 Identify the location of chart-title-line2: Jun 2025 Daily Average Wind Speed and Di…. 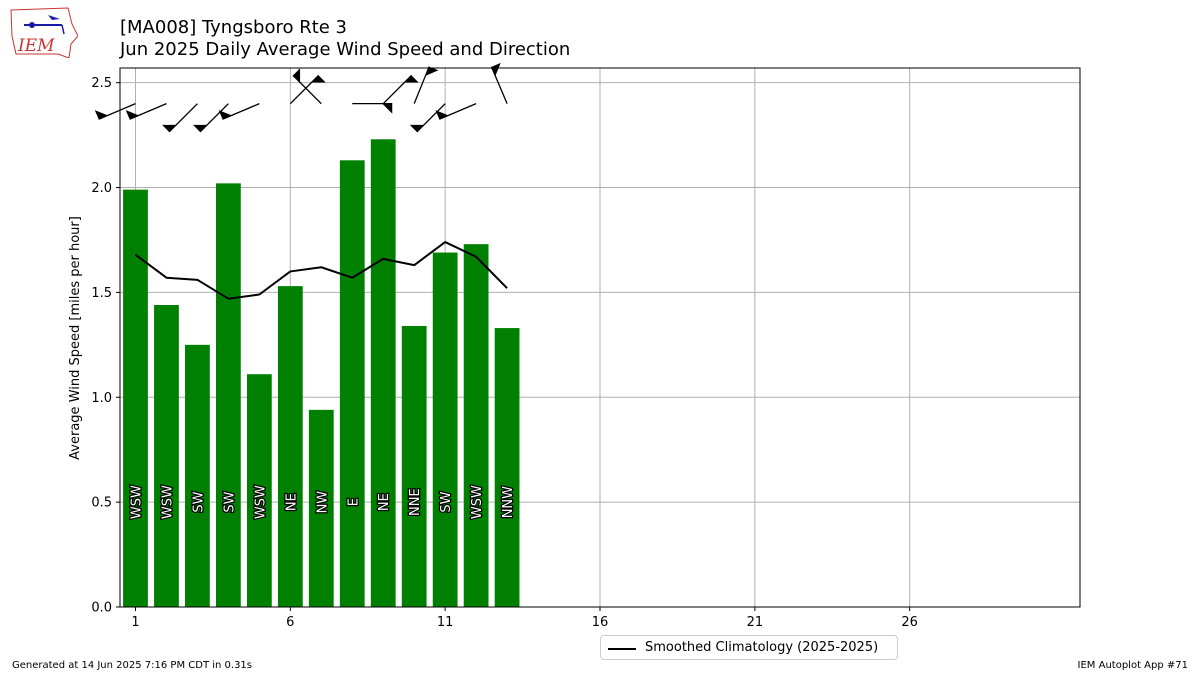
(345, 49).